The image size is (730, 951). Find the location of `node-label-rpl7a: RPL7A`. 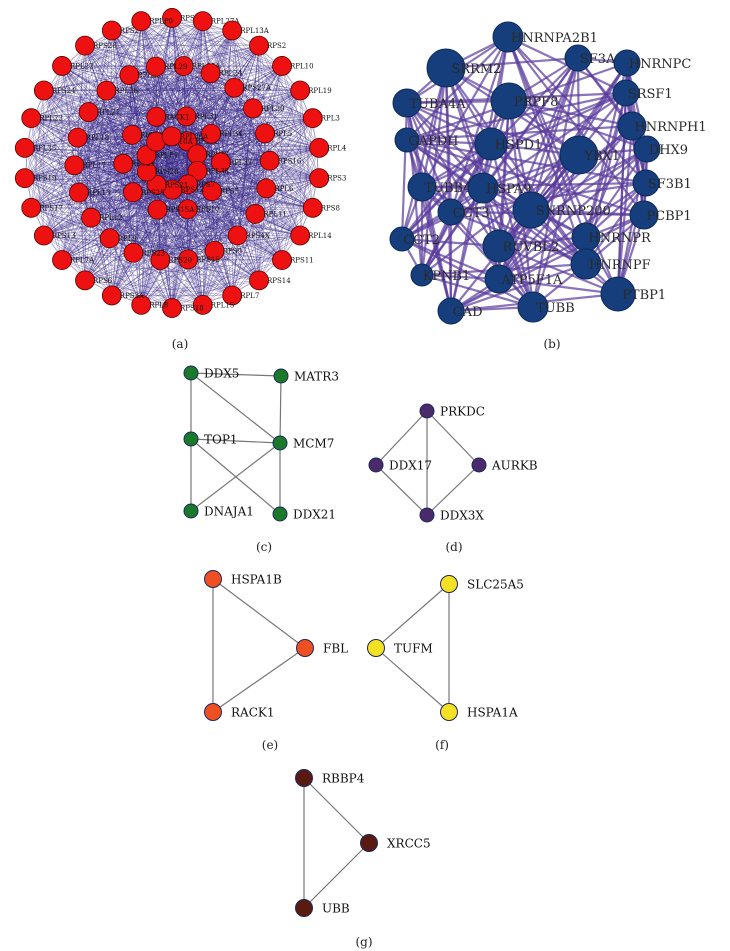

node-label-rpl7a: RPL7A is located at coordinates (82, 261).